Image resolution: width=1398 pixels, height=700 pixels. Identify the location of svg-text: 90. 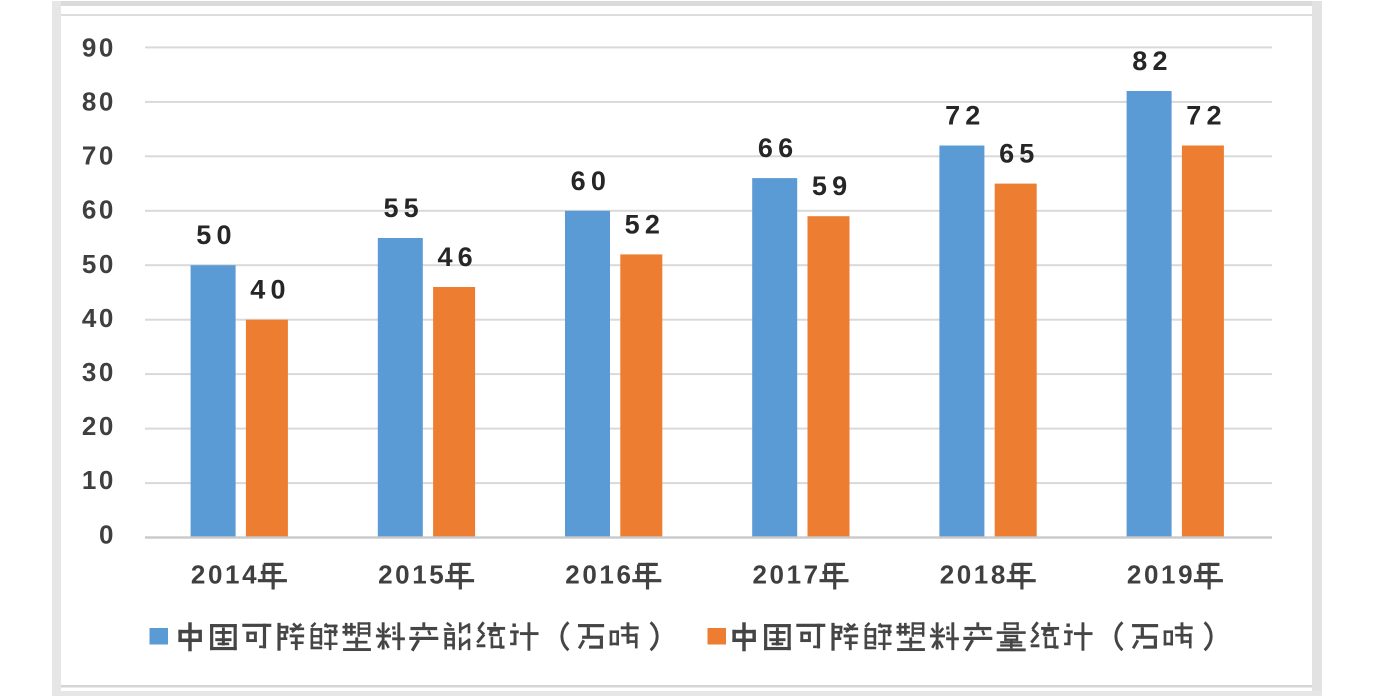
(99, 47).